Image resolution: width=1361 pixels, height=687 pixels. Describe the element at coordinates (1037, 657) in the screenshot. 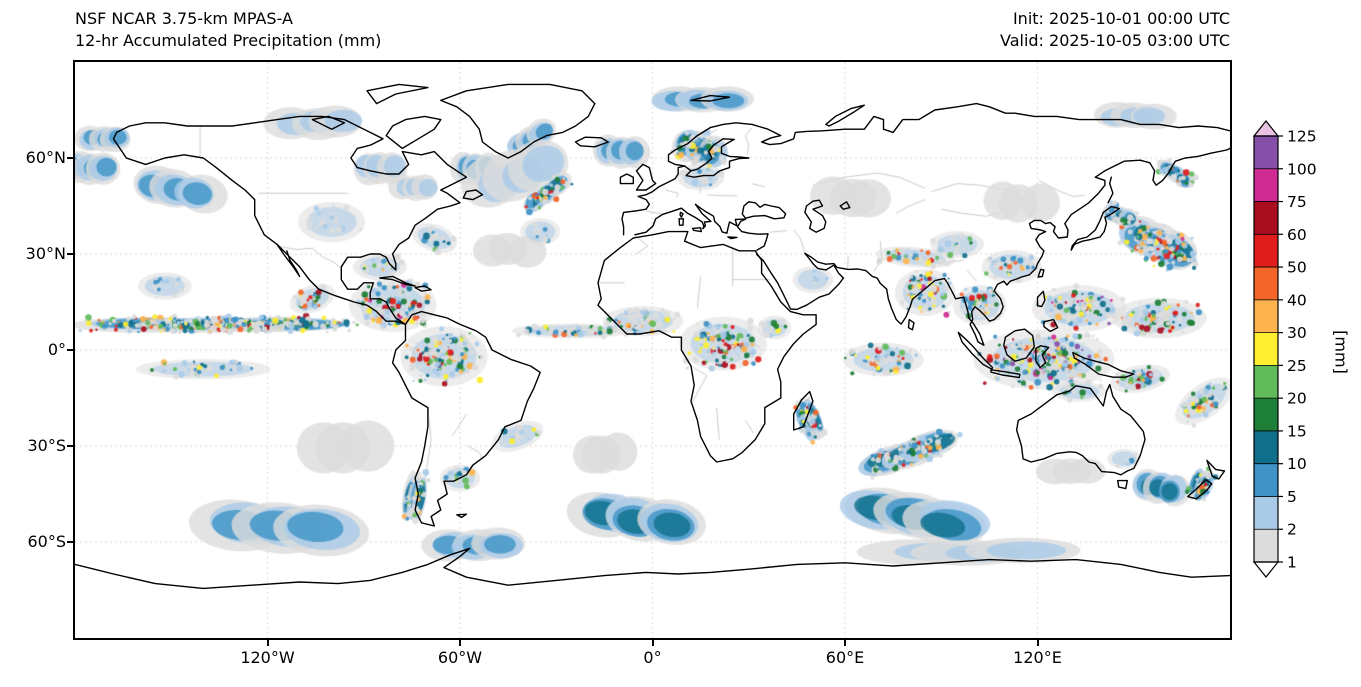

I see `x-tick-label: 120°E` at that location.